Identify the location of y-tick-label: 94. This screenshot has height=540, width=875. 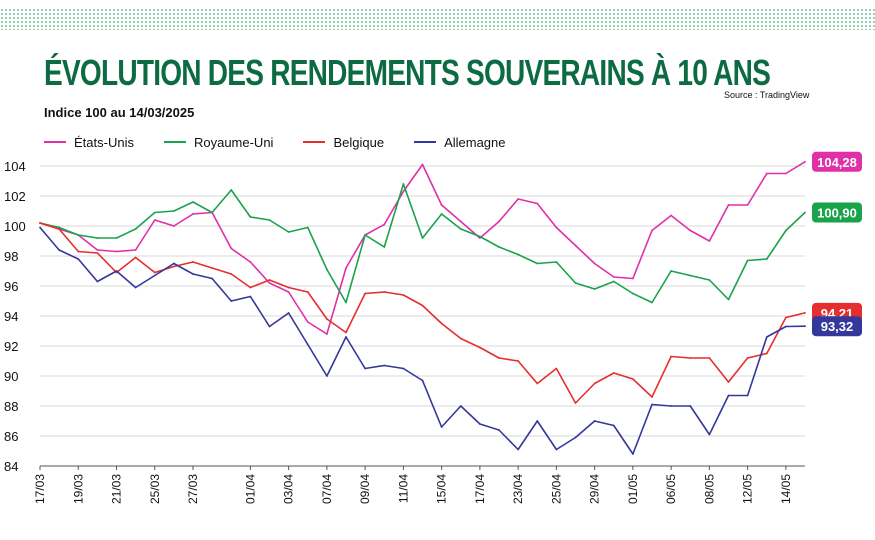
(11, 316).